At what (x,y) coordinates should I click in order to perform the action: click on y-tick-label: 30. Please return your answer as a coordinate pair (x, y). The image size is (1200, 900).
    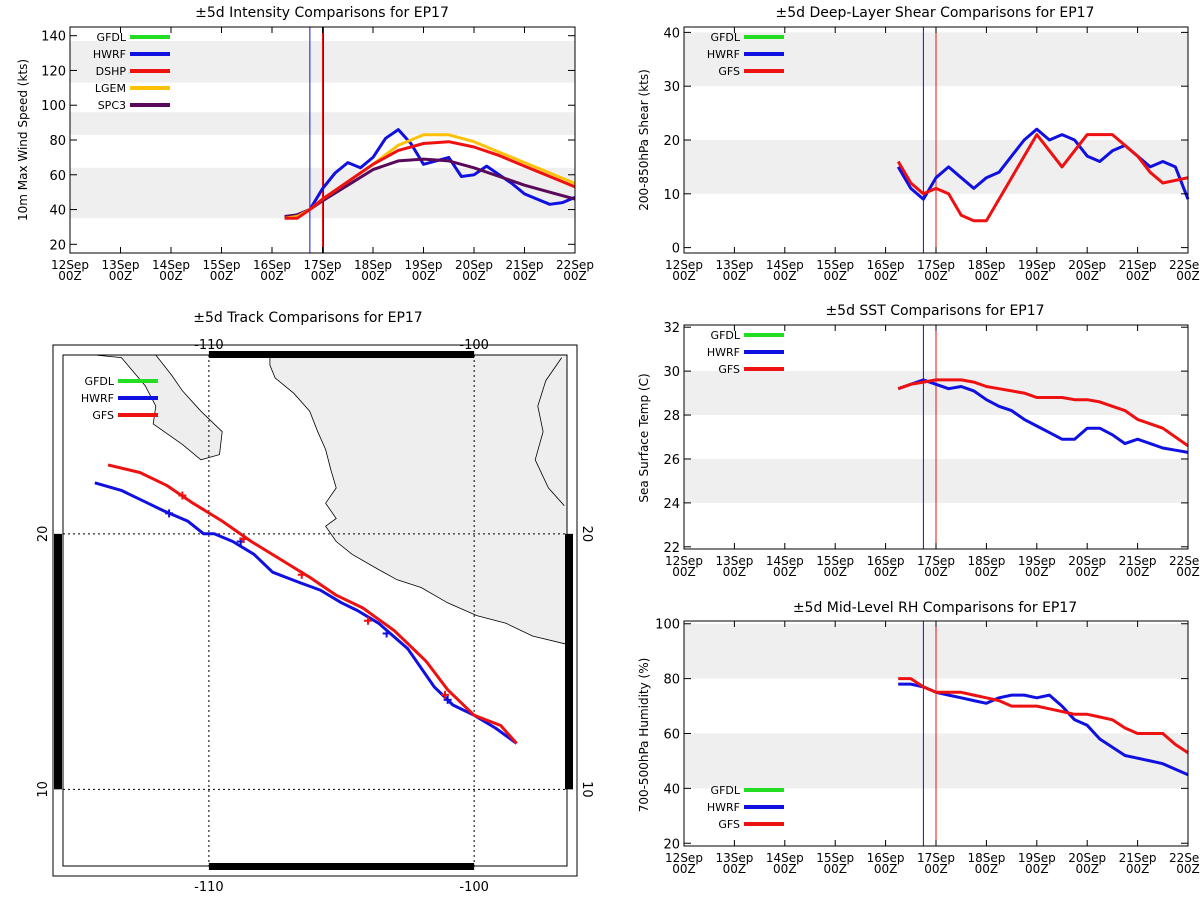
    Looking at the image, I should click on (671, 372).